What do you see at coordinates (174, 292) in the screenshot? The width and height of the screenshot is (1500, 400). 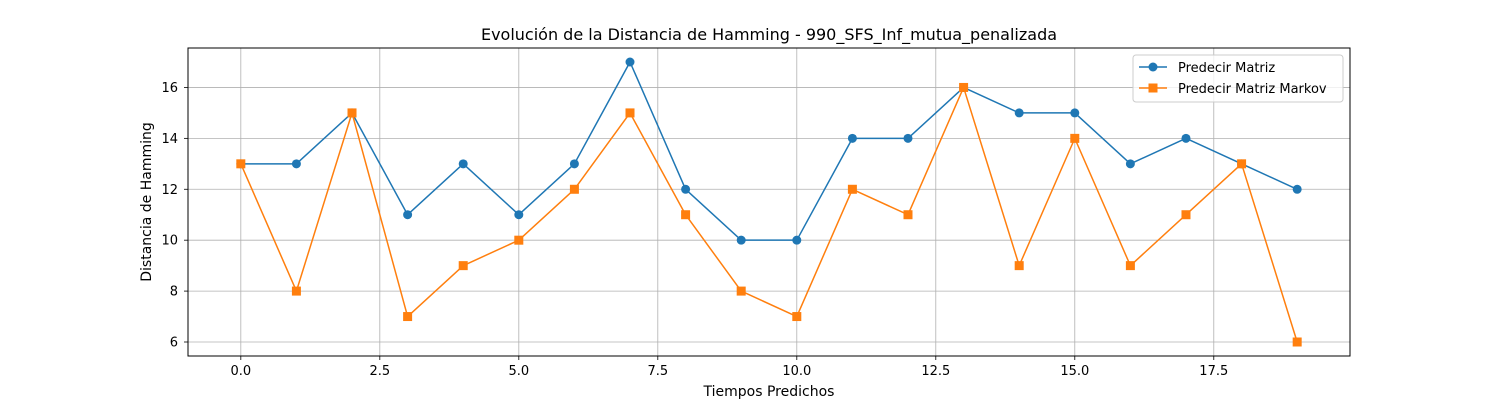 I see `y-tick-label: 8` at bounding box center [174, 292].